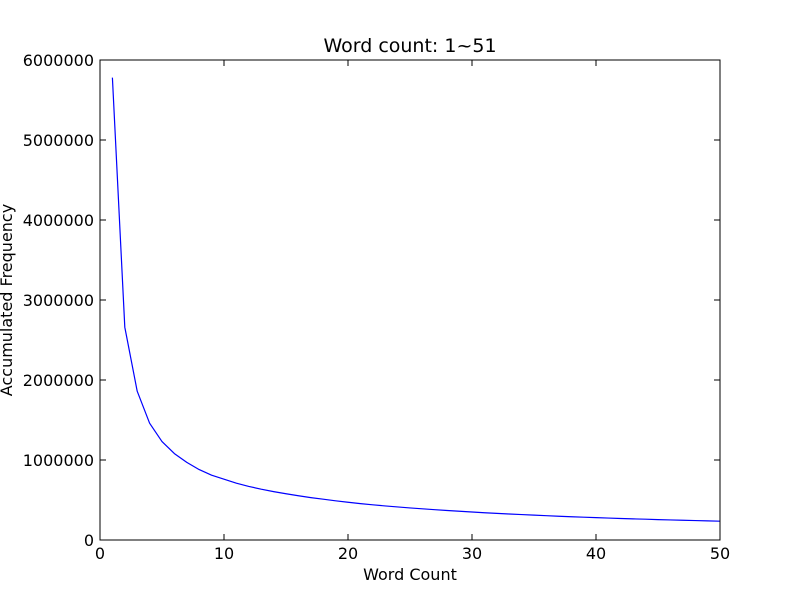 This screenshot has height=600, width=800. What do you see at coordinates (472, 553) in the screenshot?
I see `x-tick-label: 30` at bounding box center [472, 553].